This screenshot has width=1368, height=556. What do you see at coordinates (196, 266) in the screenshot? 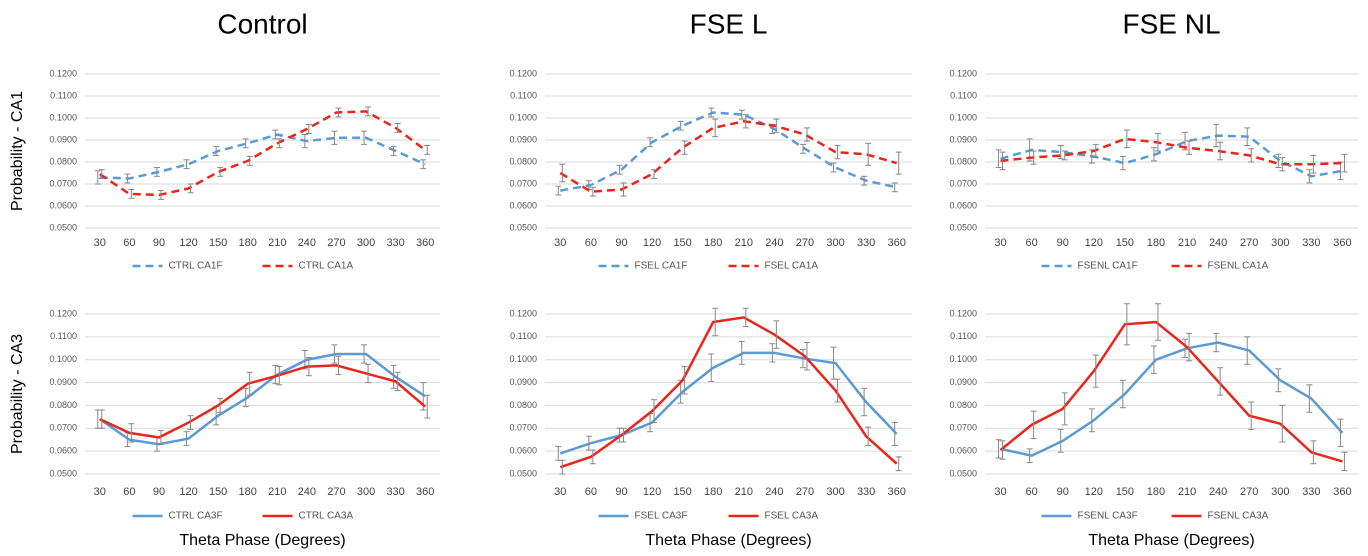
I see `legend-label: CTRL CA1F` at bounding box center [196, 266].